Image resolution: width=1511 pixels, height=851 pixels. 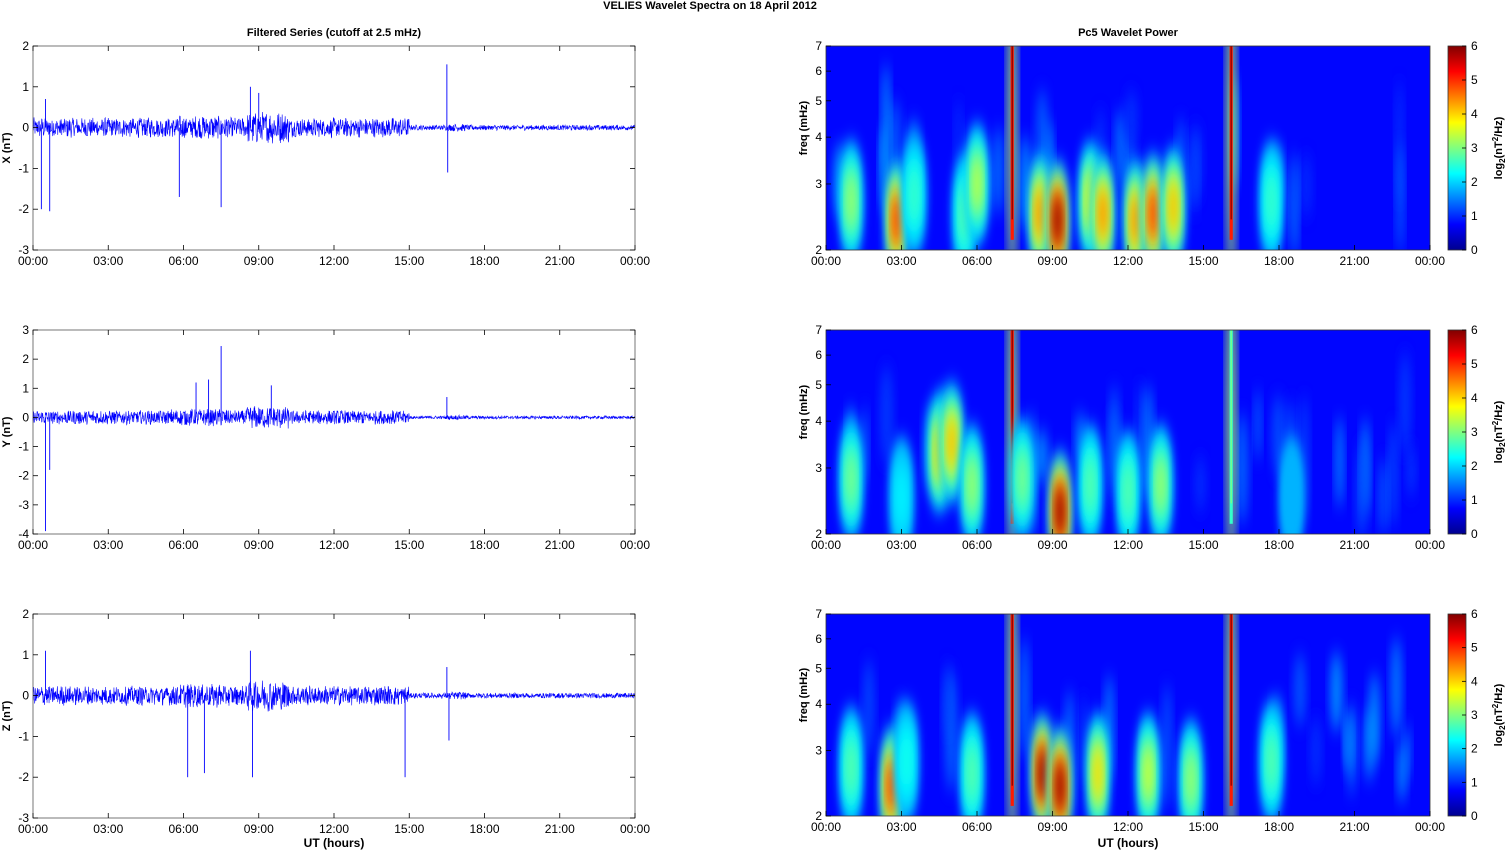 I want to click on z-wavelet-background, so click(x=1128, y=715).